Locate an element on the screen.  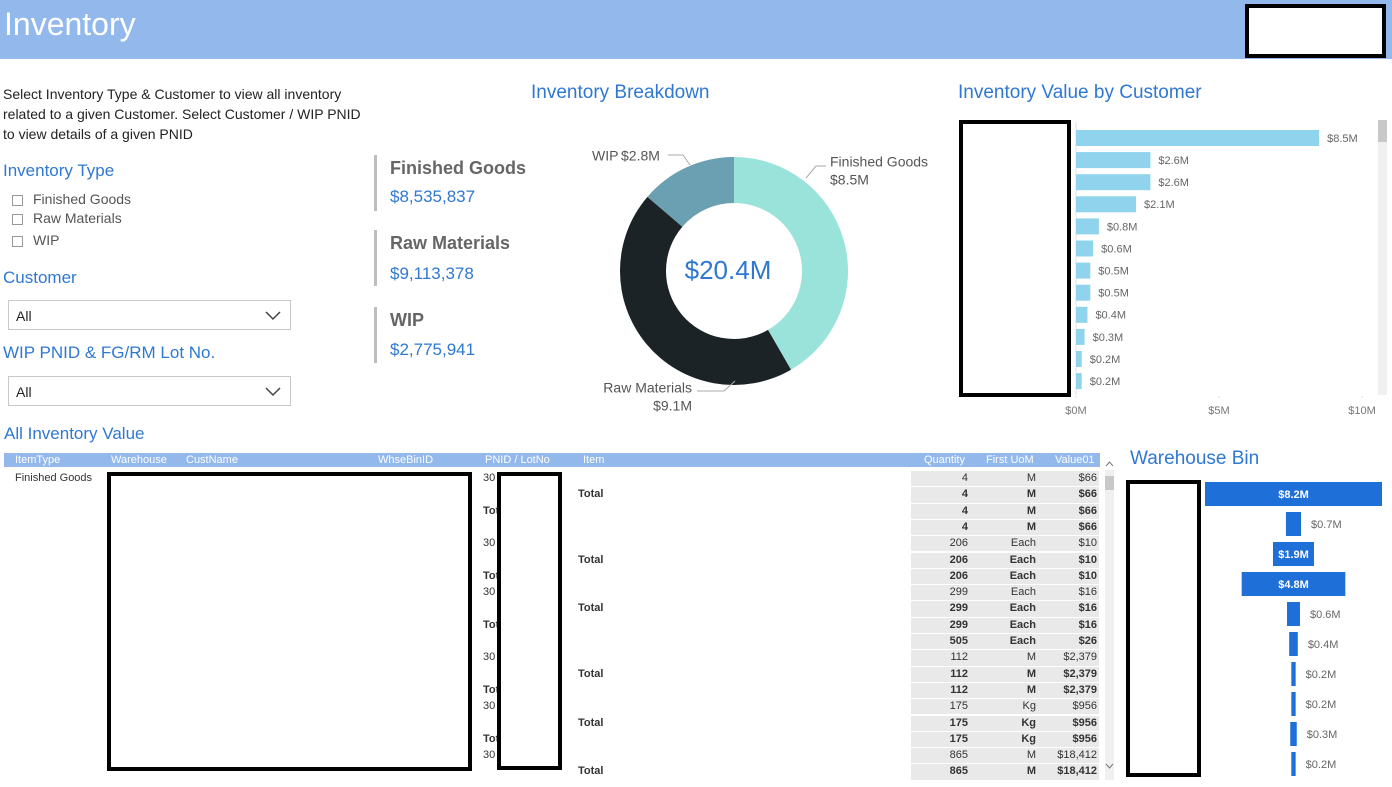
cell-value: $956 is located at coordinates (1084, 722).